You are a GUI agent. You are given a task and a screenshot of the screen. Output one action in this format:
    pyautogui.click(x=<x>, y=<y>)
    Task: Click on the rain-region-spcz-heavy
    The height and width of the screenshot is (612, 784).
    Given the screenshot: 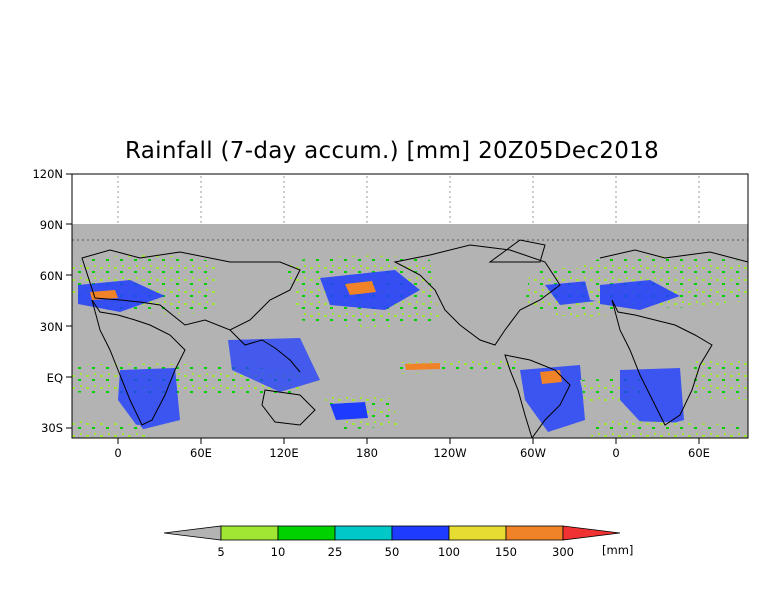 What is the action you would take?
    pyautogui.click(x=349, y=411)
    